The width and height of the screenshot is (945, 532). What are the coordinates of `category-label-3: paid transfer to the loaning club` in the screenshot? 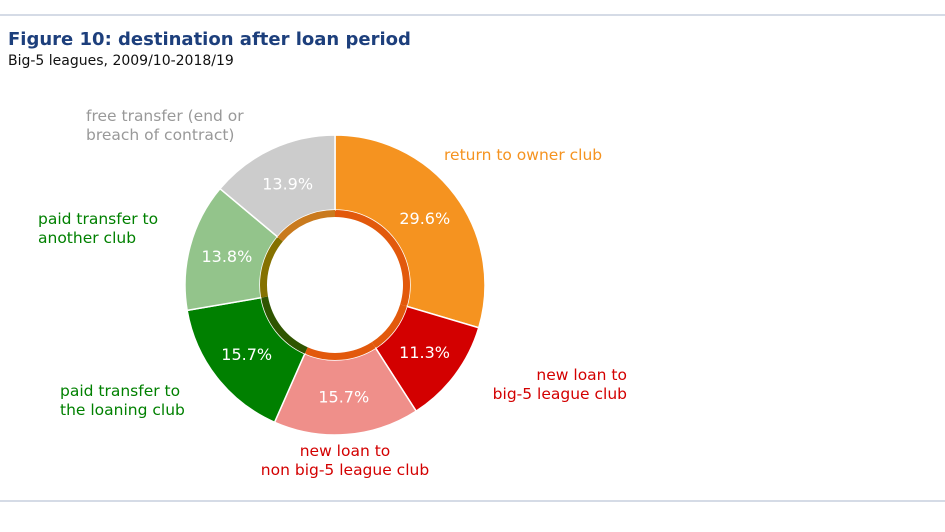 It's located at (122, 400).